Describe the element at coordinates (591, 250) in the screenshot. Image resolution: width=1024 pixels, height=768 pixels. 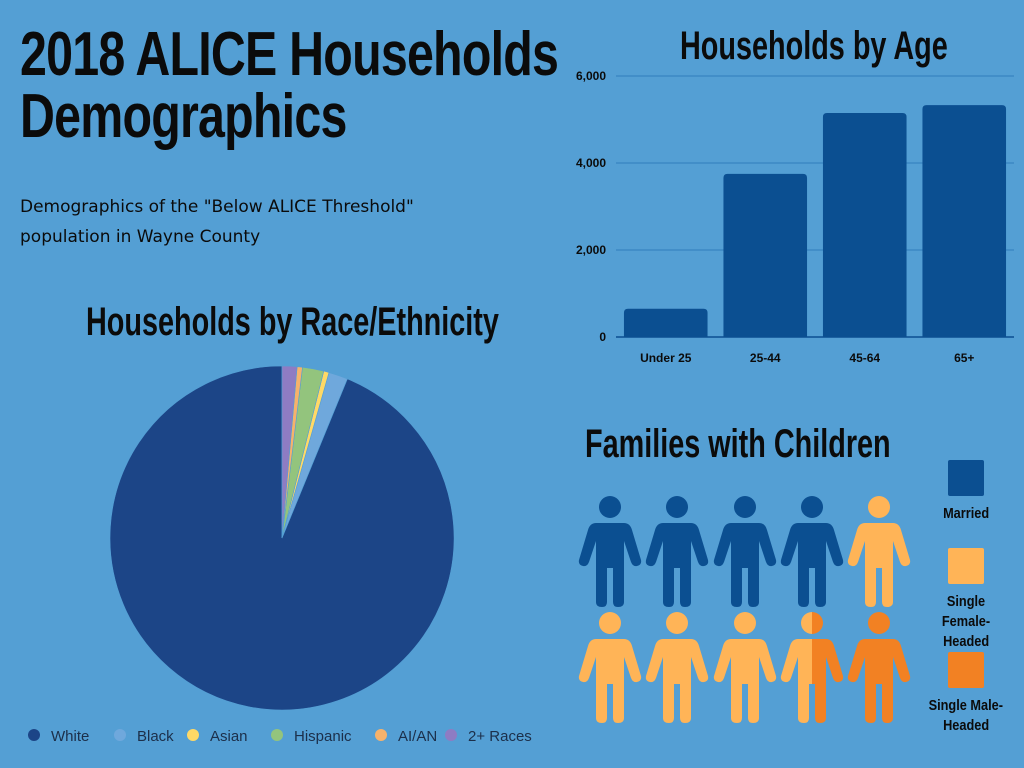
I see `y-tick-2-000: 2,000` at that location.